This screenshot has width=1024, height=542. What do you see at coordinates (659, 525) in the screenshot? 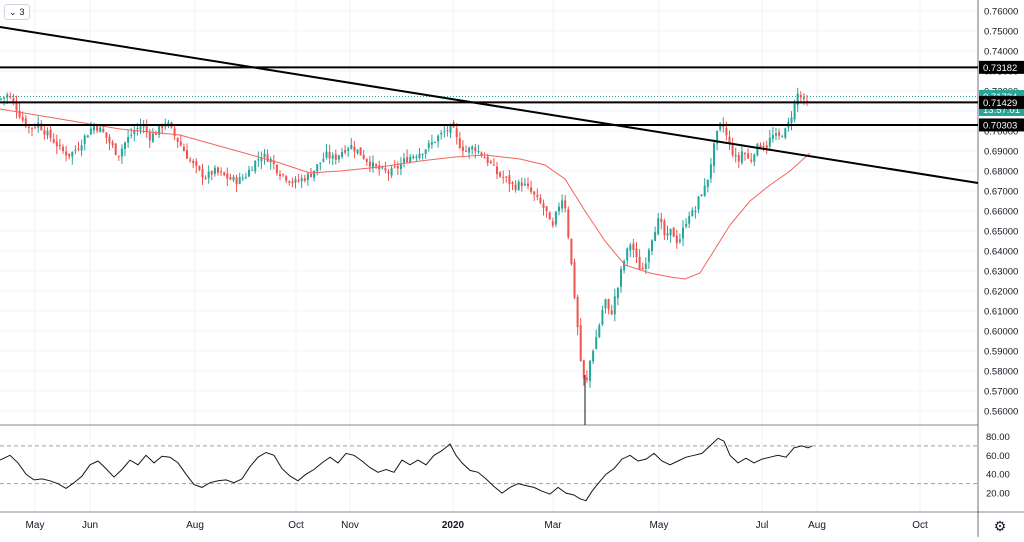
I see `x-tick-label: May` at bounding box center [659, 525].